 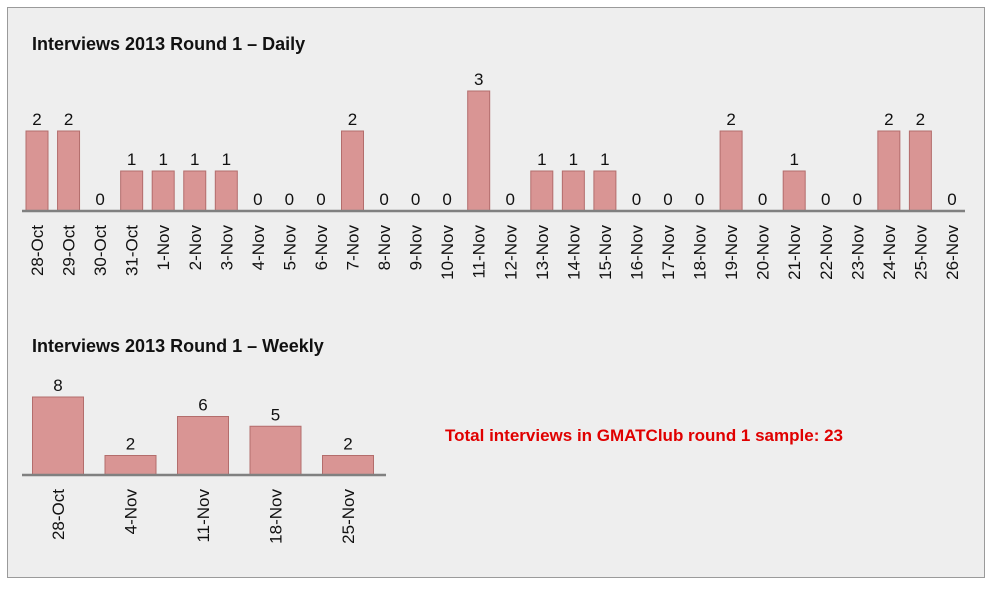 I want to click on daily-tick-label: 18-Nov, so click(x=700, y=252).